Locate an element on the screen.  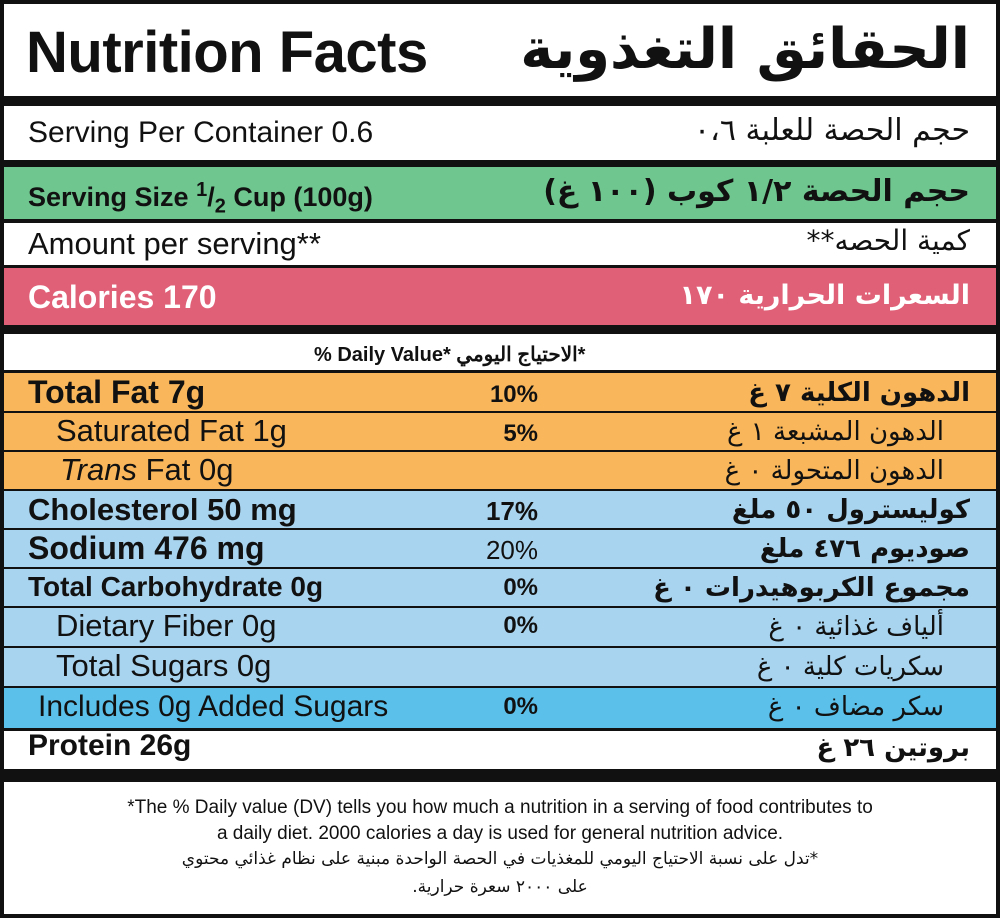
nutrient-row-sodium: Sodium 476 mg 20% صوديوم ٤٧٦ ملغ is located at coordinates (500, 548).